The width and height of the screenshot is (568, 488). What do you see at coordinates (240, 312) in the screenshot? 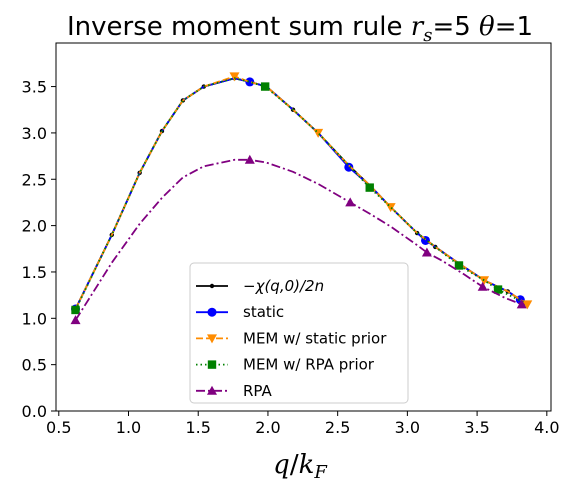
I see `legend-entry: static` at bounding box center [240, 312].